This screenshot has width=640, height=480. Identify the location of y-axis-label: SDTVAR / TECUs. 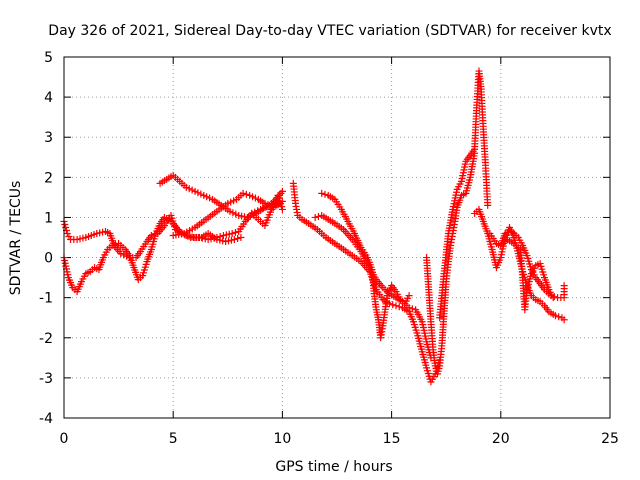
(16, 238).